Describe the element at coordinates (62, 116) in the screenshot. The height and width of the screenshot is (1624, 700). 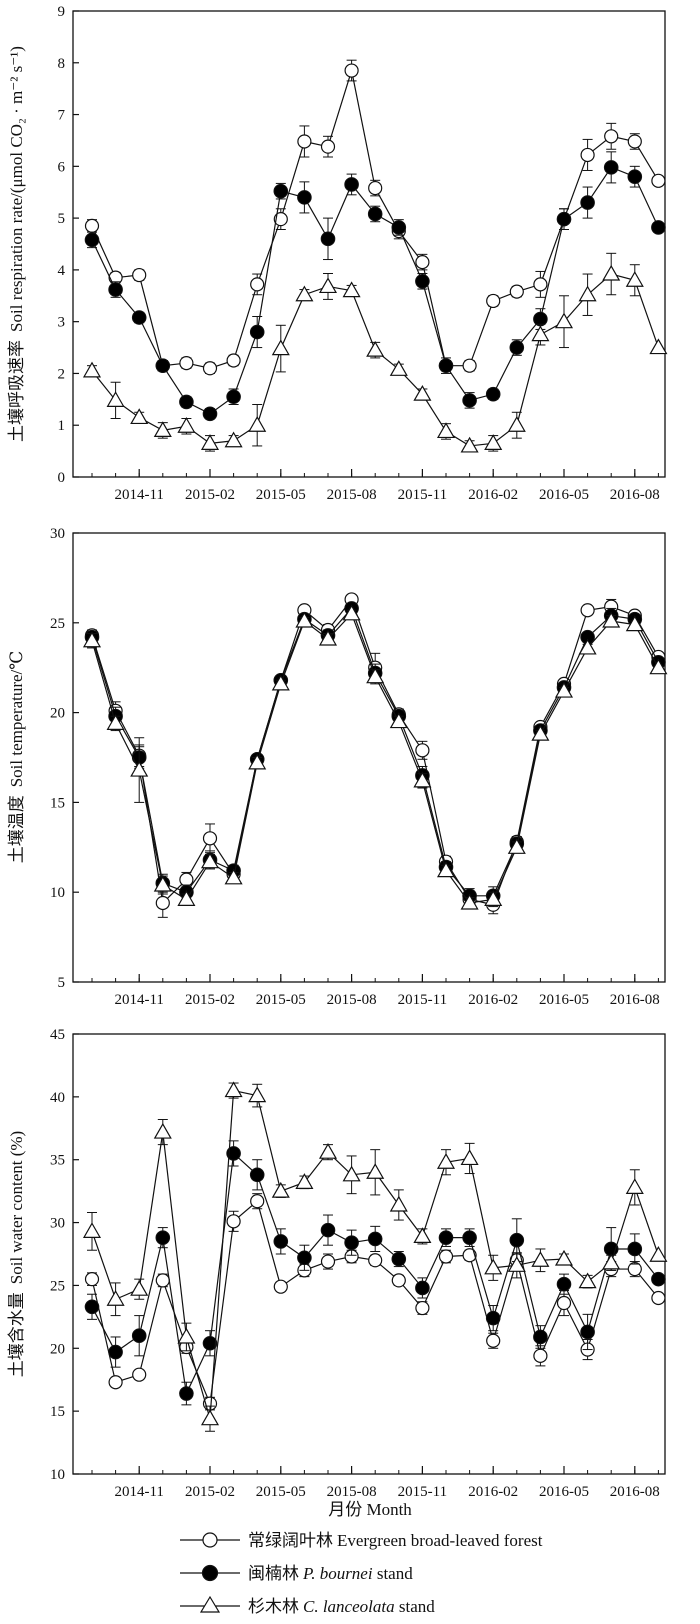
I see `ytick-label-respiration-7: 7` at that location.